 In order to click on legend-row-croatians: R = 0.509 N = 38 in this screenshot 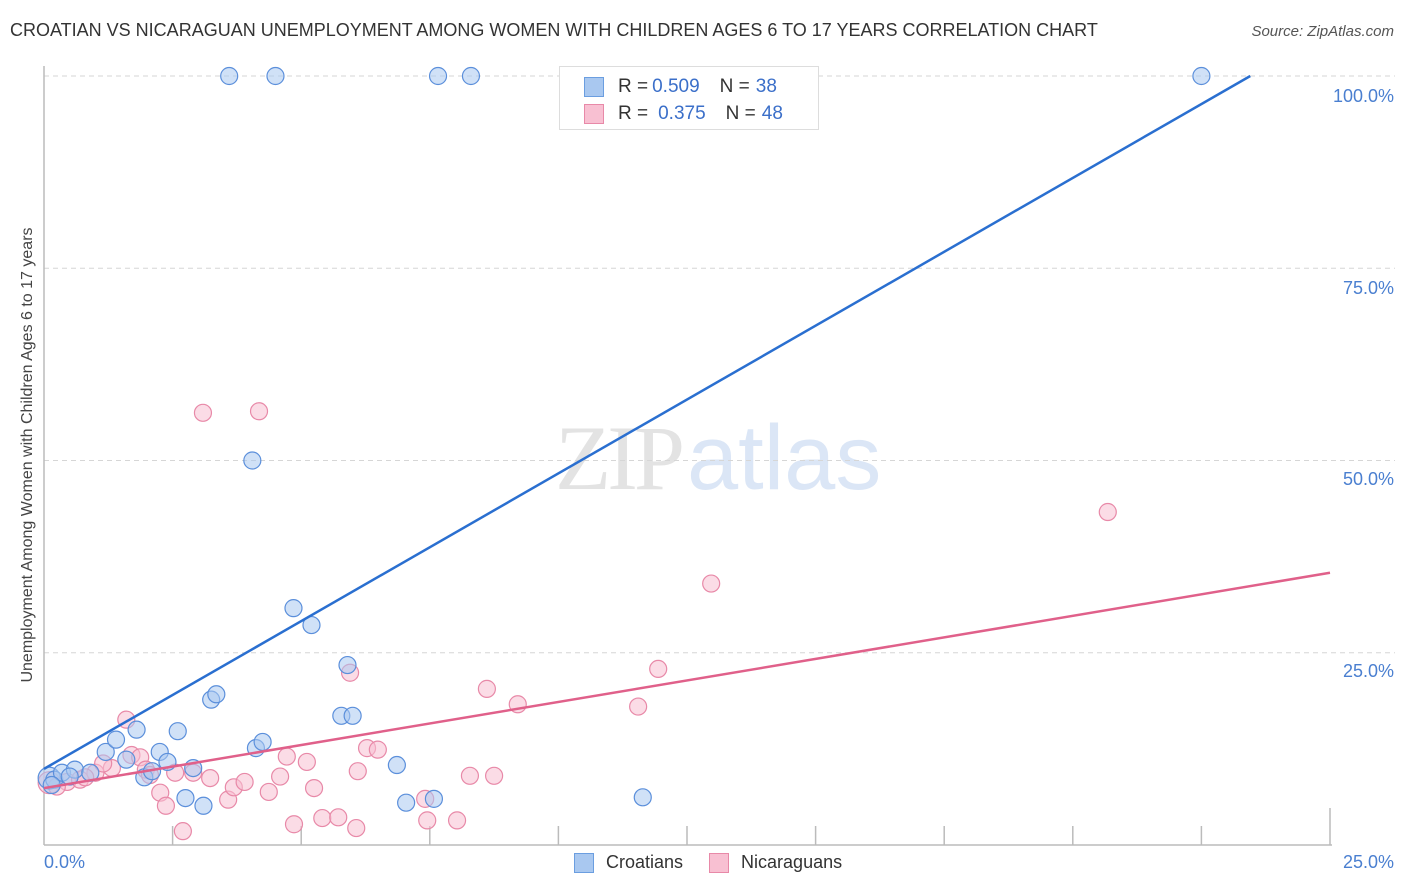, I will do `click(680, 87)`.